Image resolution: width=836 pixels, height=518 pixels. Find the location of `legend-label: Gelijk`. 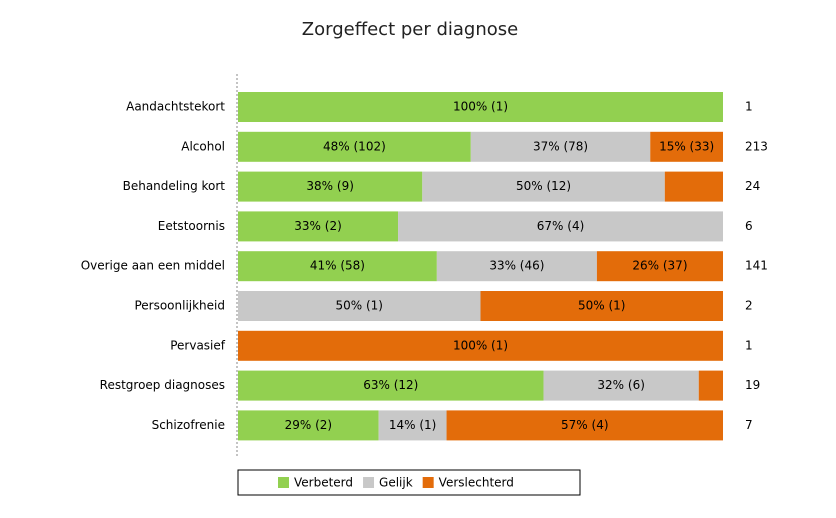

legend-label: Gelijk is located at coordinates (396, 483).